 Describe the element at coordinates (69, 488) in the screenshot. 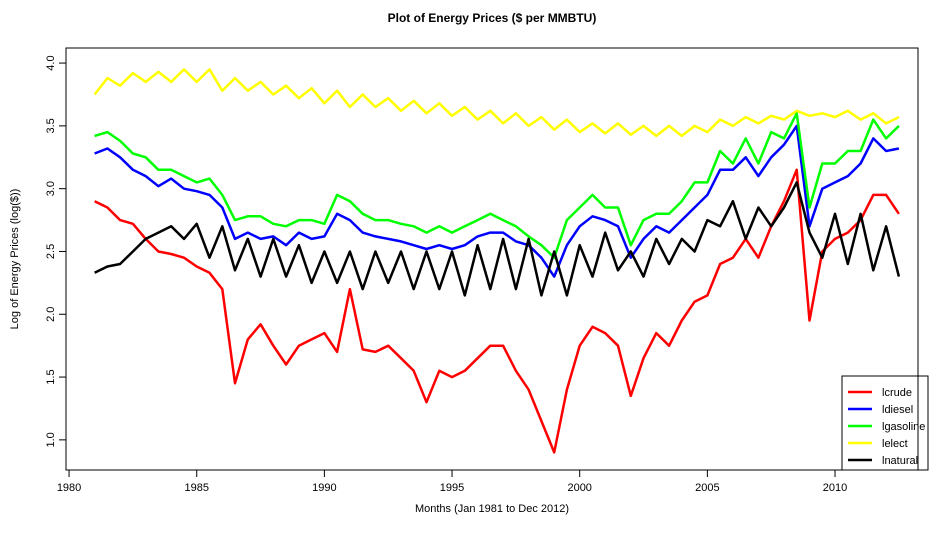

I see `x-tick-label: 1980` at that location.